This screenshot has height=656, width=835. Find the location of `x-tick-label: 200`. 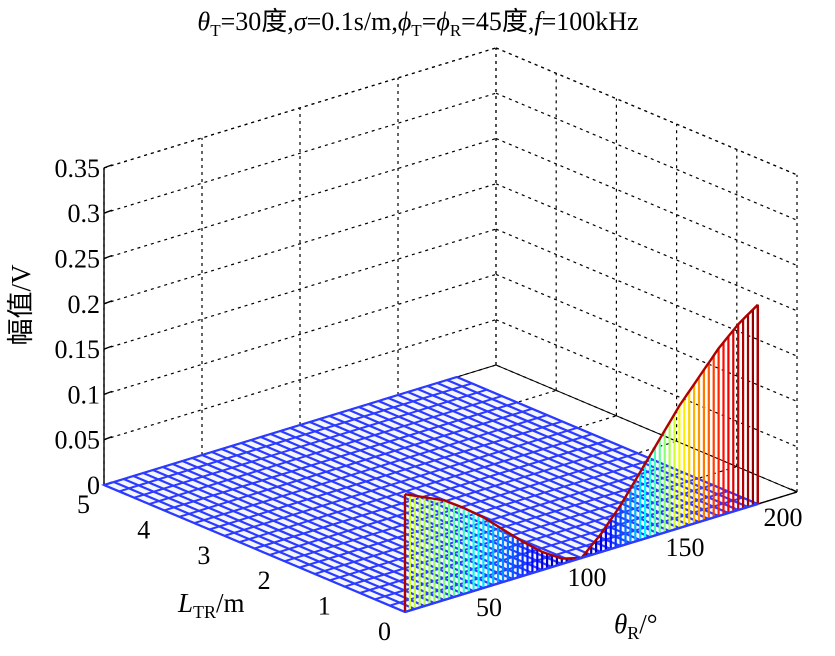

x-tick-label: 200 is located at coordinates (783, 517).